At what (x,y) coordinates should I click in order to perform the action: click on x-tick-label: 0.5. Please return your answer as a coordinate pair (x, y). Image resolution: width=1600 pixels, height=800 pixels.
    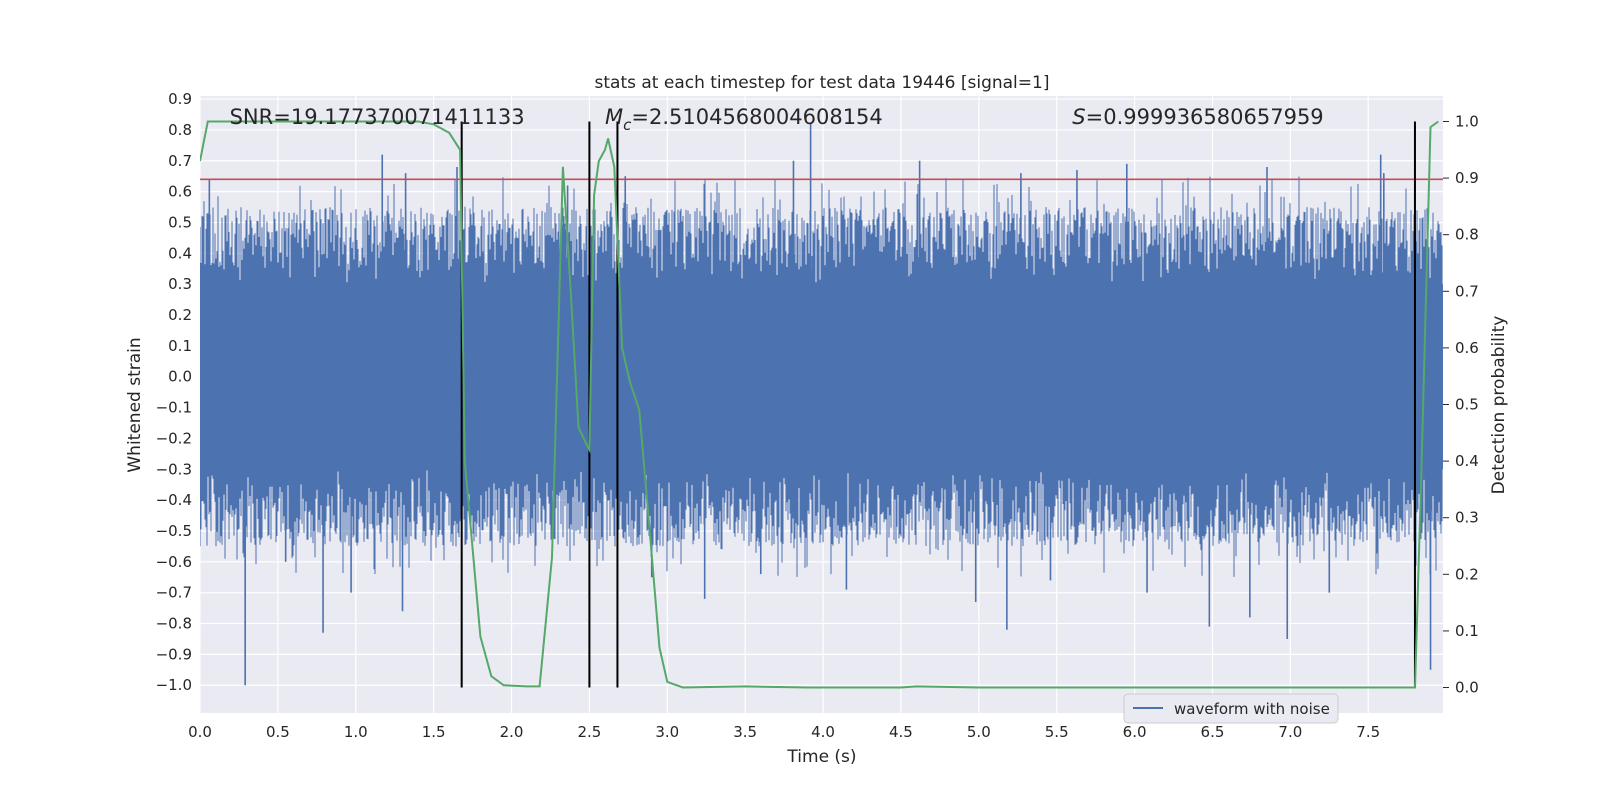
    Looking at the image, I should click on (278, 732).